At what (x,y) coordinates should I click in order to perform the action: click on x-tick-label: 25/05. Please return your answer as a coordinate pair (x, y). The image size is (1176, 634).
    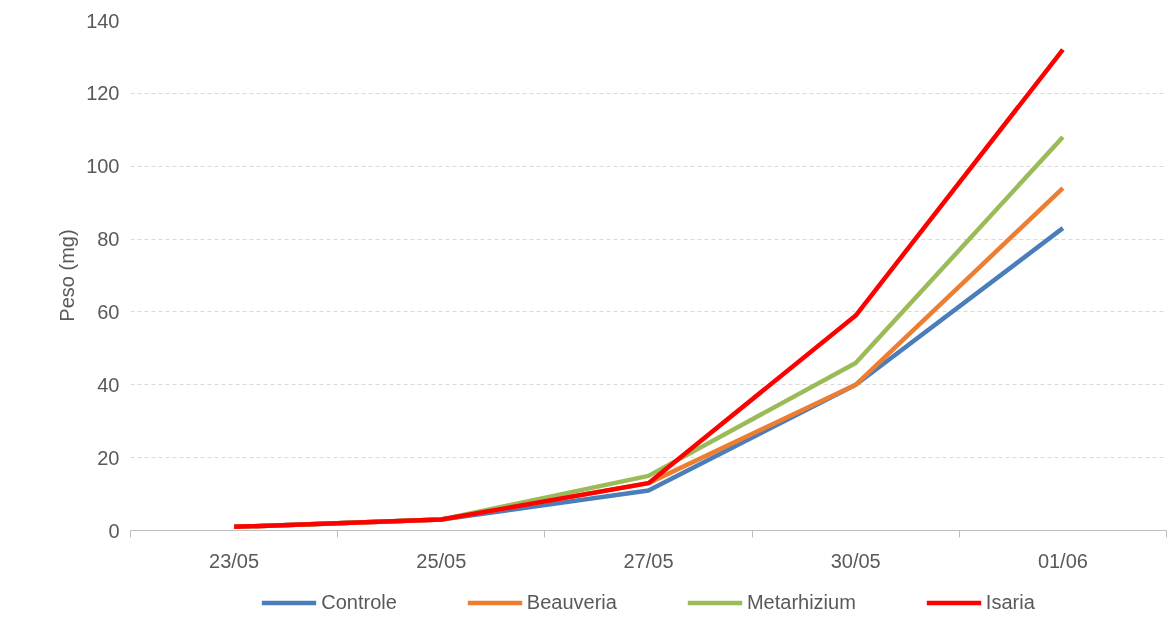
    Looking at the image, I should click on (441, 560).